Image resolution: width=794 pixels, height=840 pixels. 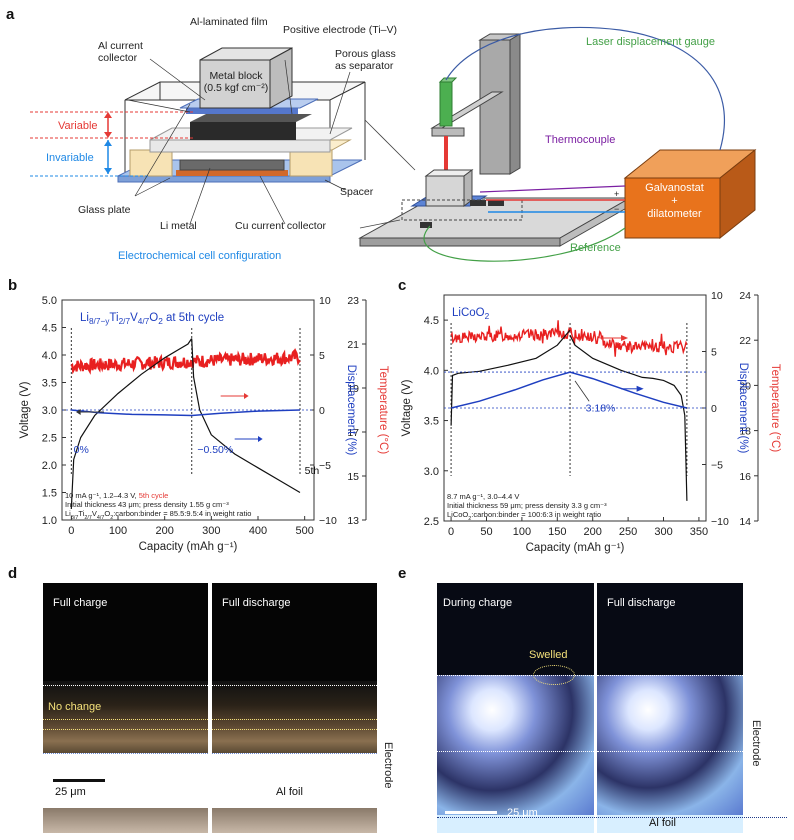 I want to click on label-invariable: Invariable, so click(x=70, y=158).